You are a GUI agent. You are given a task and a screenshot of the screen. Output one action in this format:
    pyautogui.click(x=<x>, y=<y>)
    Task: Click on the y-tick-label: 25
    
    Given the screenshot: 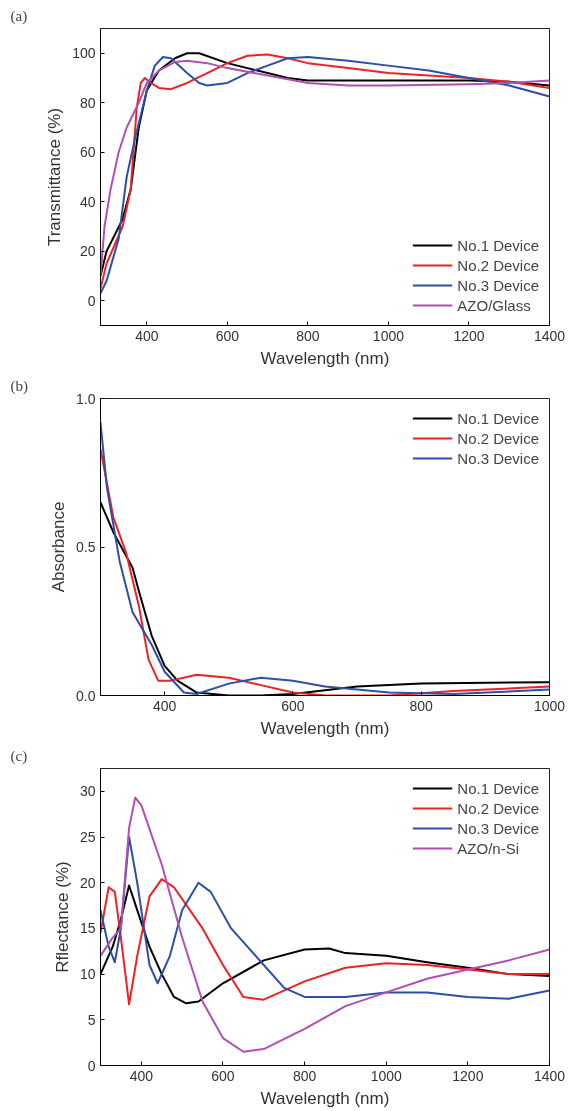 What is the action you would take?
    pyautogui.click(x=87, y=837)
    